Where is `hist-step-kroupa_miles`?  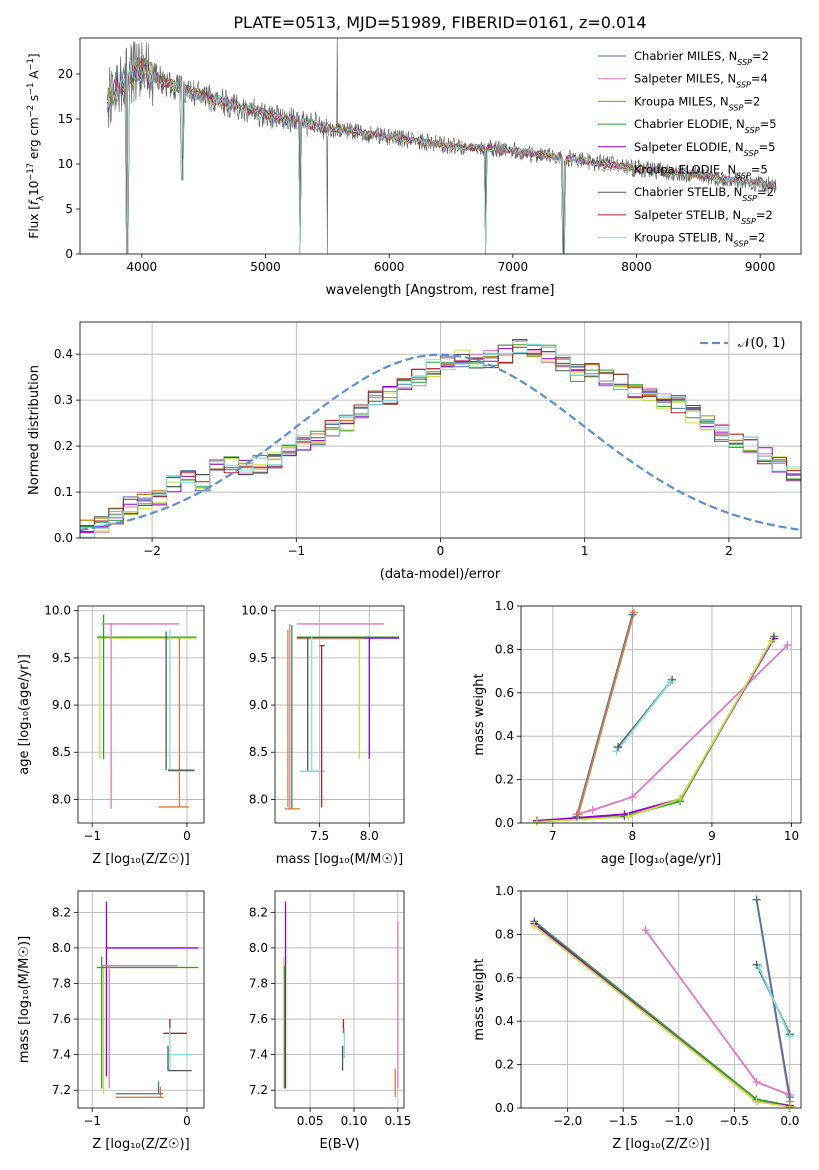 hist-step-kroupa_miles is located at coordinates (440, 433).